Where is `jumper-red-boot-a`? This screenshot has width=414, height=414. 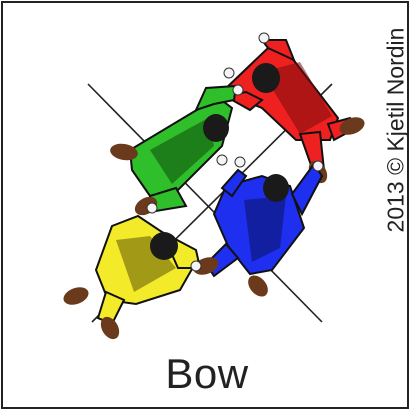
jumper-red-boot-a is located at coordinates (352, 126).